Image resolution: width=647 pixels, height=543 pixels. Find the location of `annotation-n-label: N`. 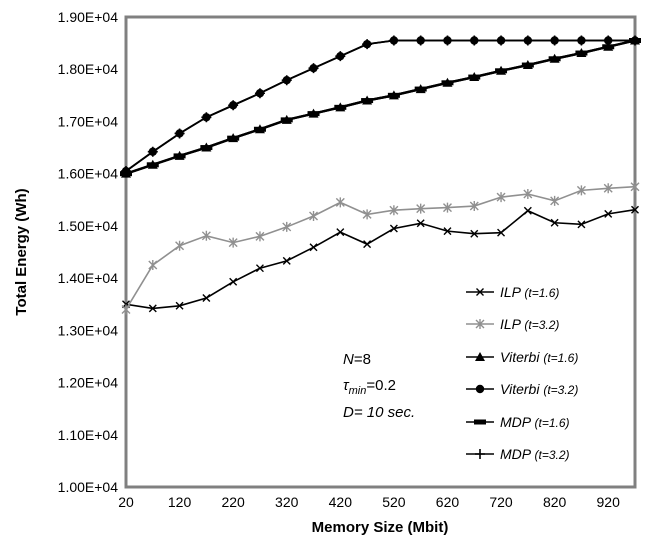

annotation-n-label: N is located at coordinates (348, 359).